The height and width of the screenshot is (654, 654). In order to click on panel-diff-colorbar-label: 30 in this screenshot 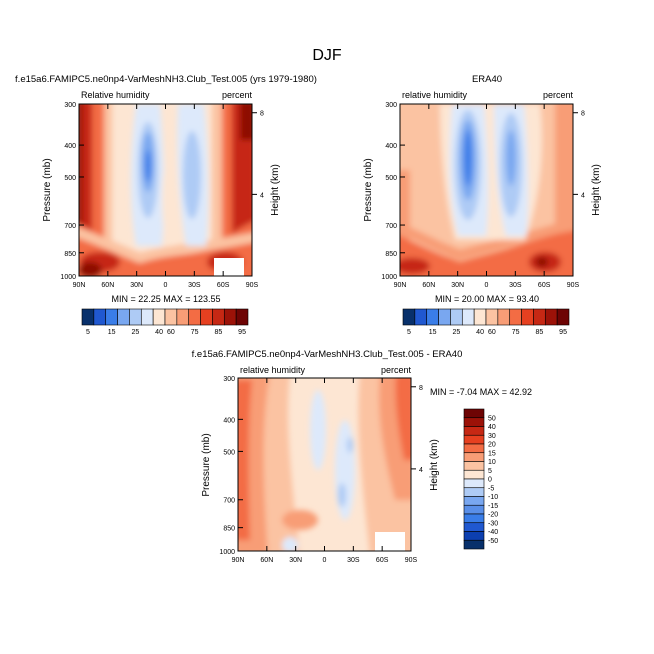, I will do `click(492, 436)`.